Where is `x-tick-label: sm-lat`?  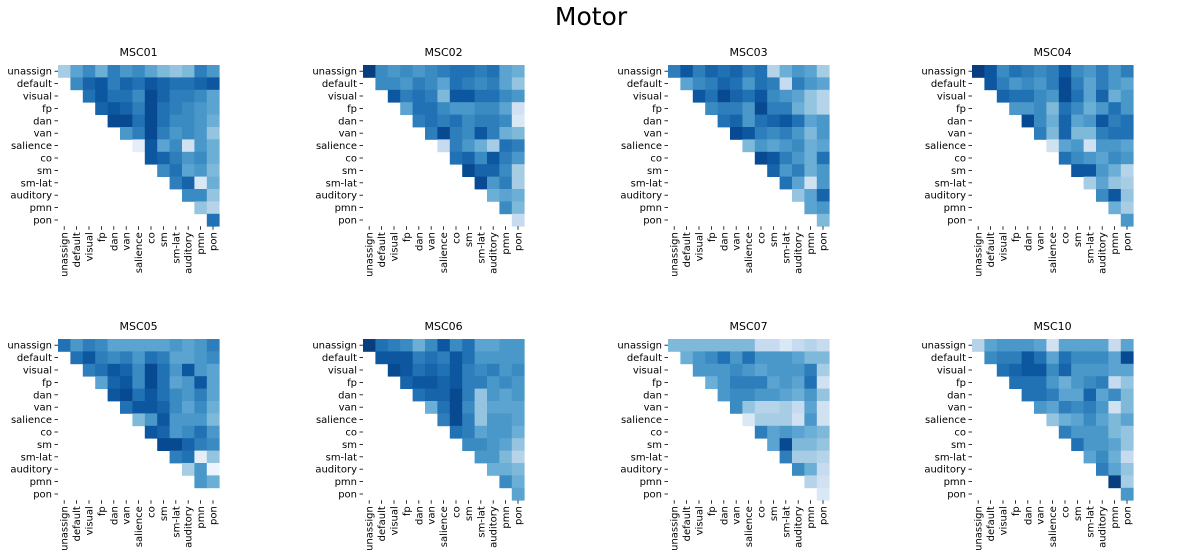 x-tick-label: sm-lat is located at coordinates (786, 521).